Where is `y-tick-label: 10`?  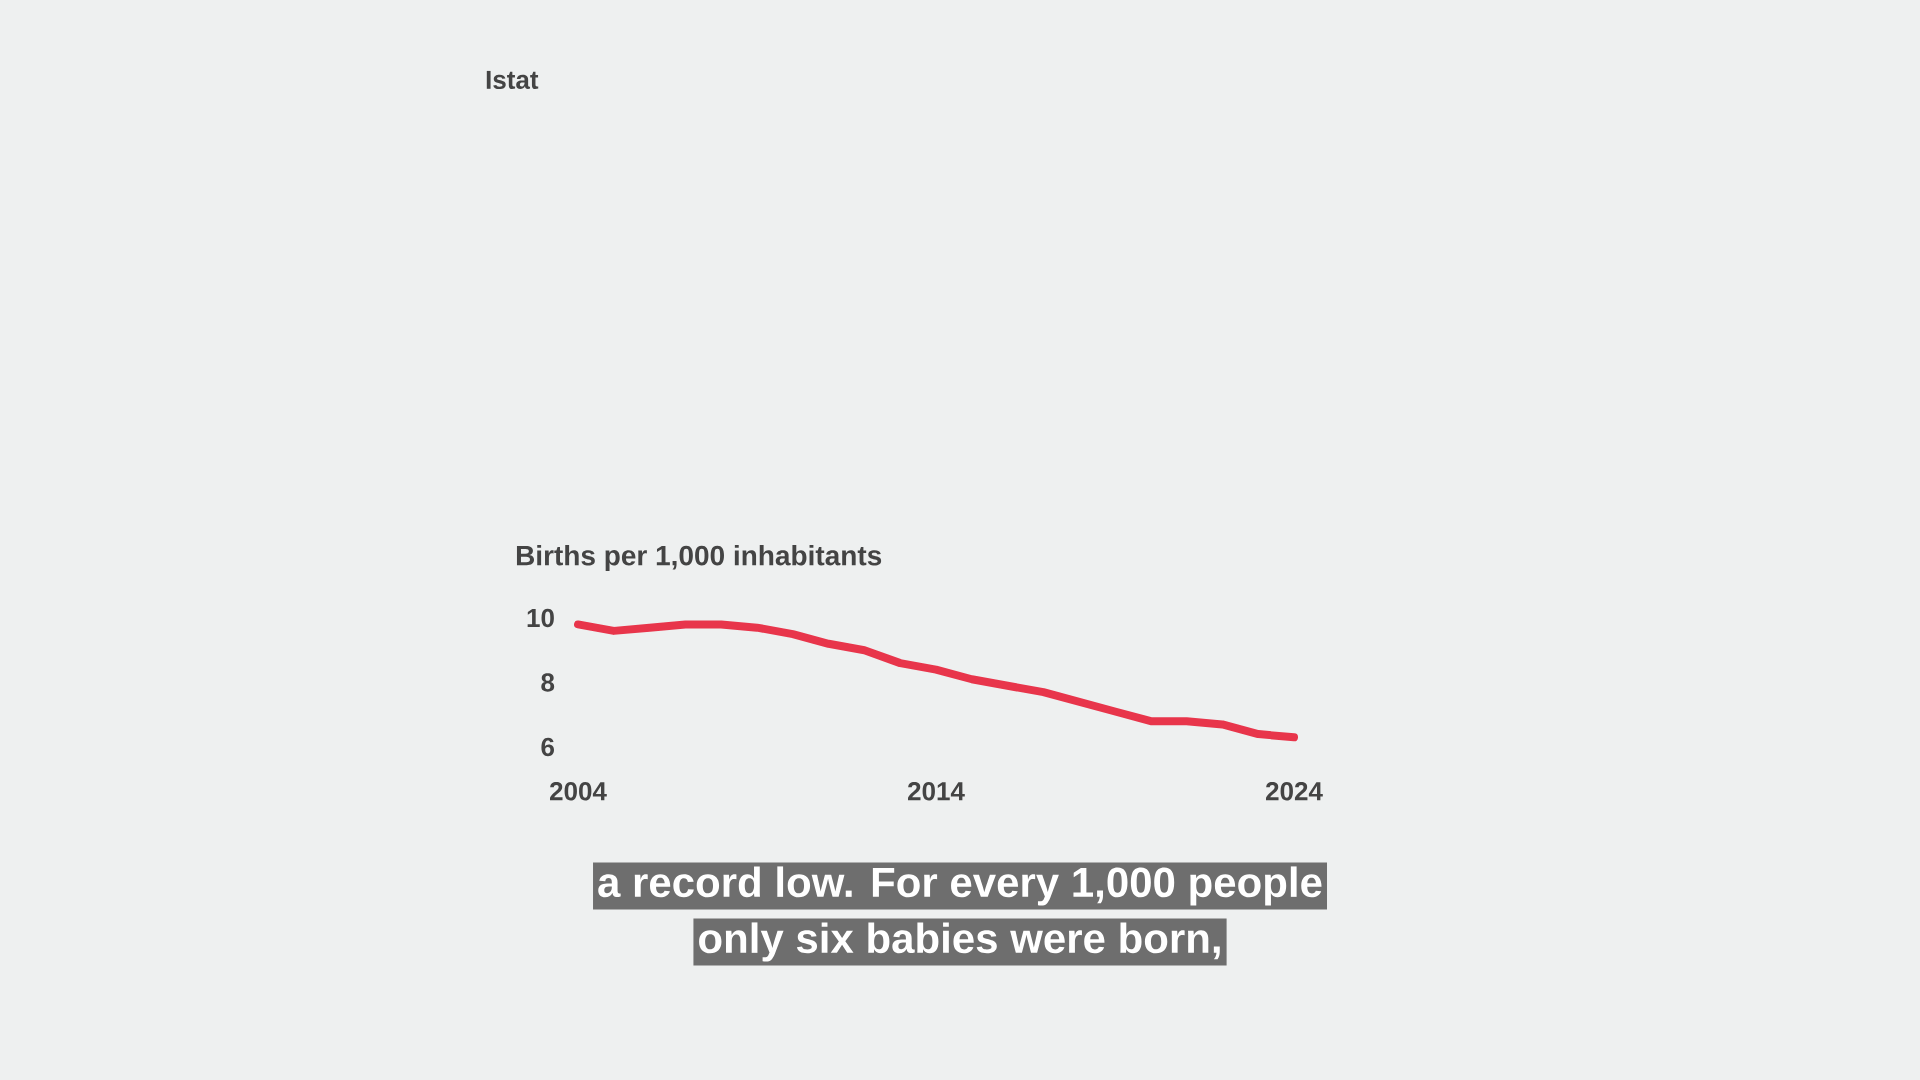
y-tick-label: 10 is located at coordinates (540, 618).